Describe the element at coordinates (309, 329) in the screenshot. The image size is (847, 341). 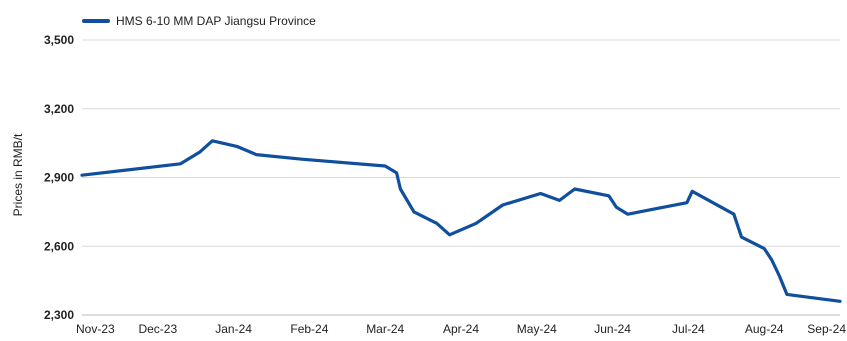
I see `x-tick-label: Feb-24` at that location.